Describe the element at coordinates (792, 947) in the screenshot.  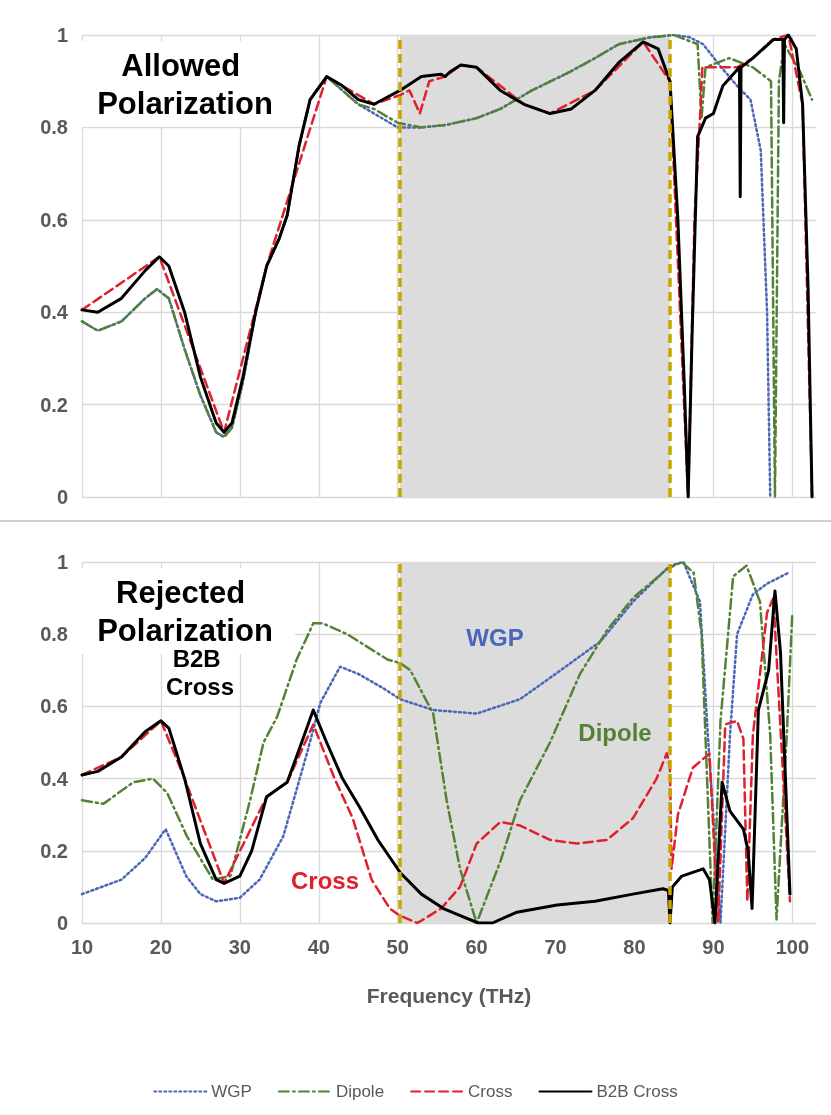
I see `x-tick-label: 100` at that location.